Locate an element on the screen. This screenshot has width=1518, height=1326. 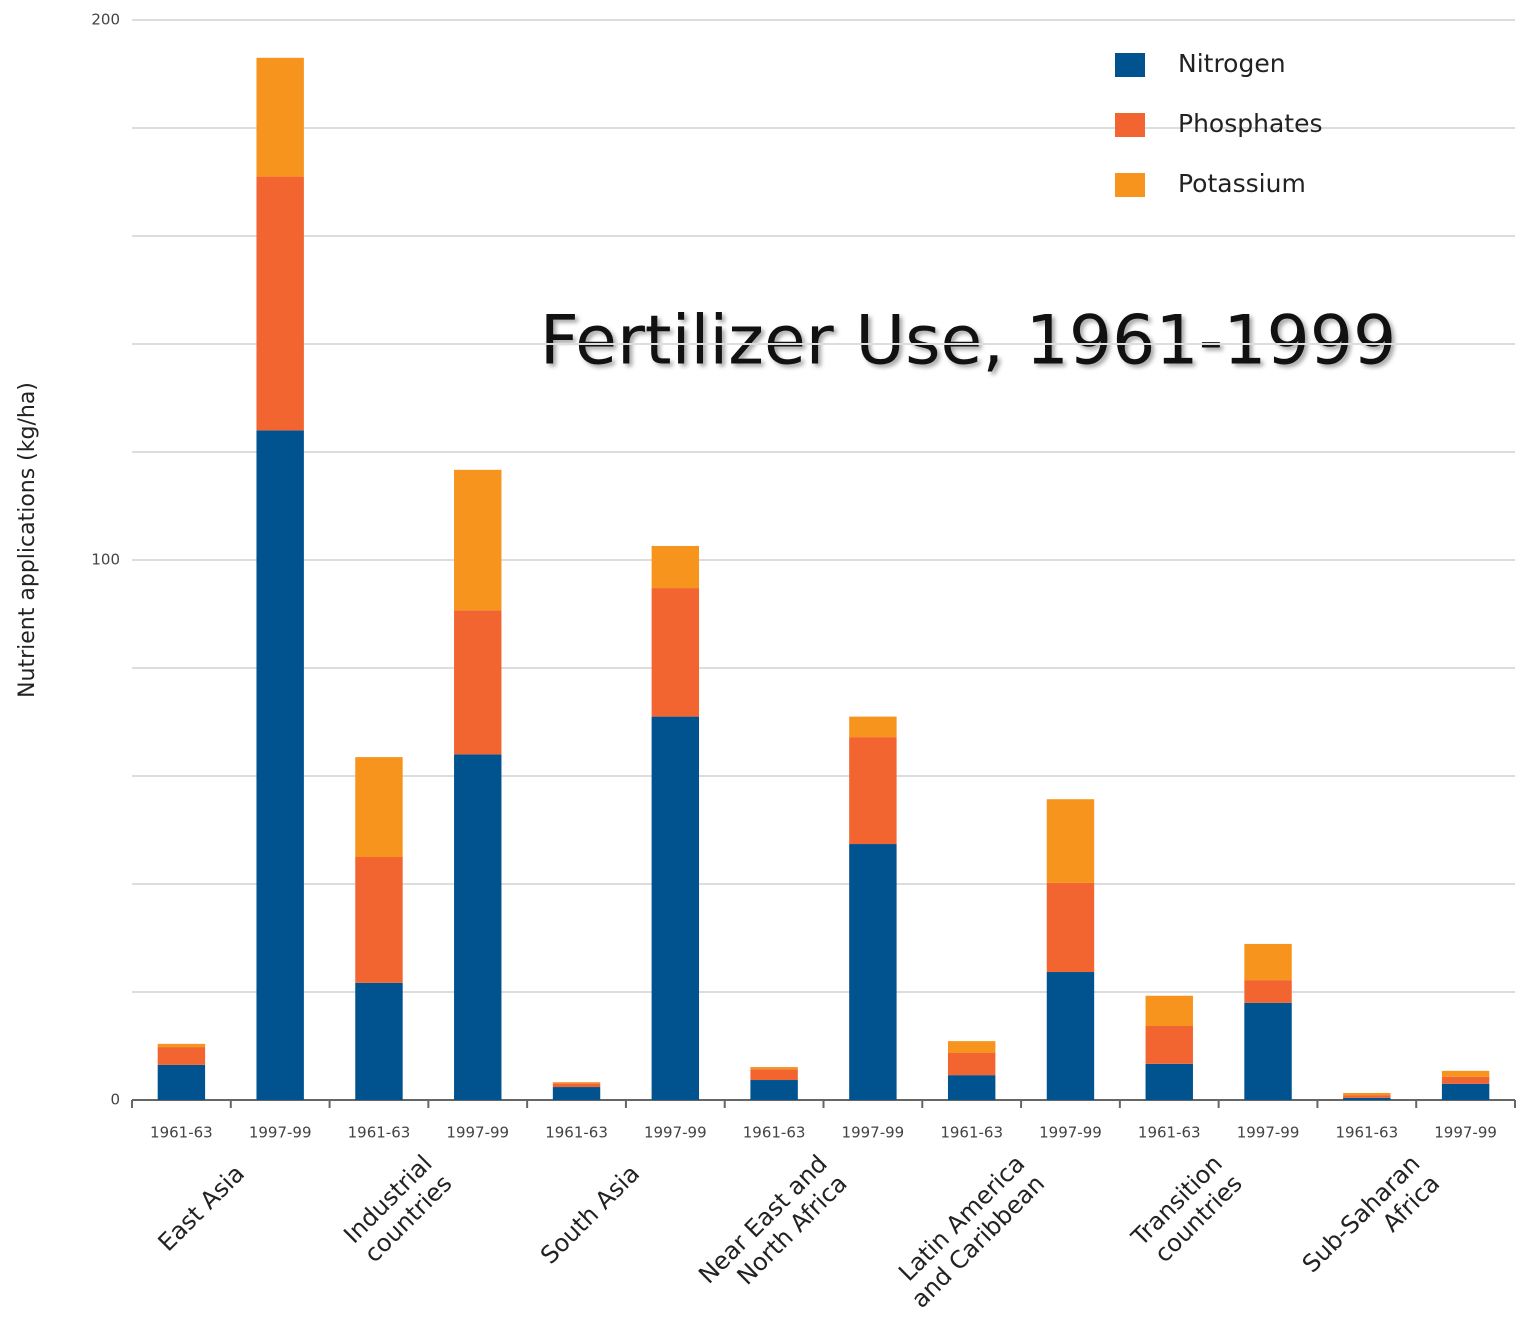
group-label: Transitioncountries is located at coordinates (1186, 1210).